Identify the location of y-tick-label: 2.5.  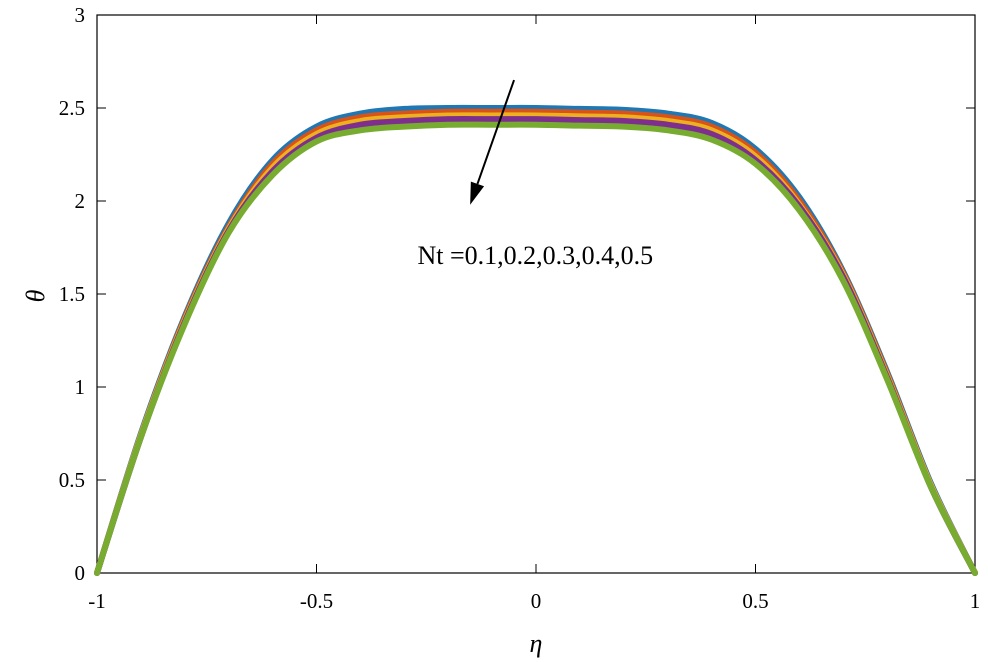
(72, 108).